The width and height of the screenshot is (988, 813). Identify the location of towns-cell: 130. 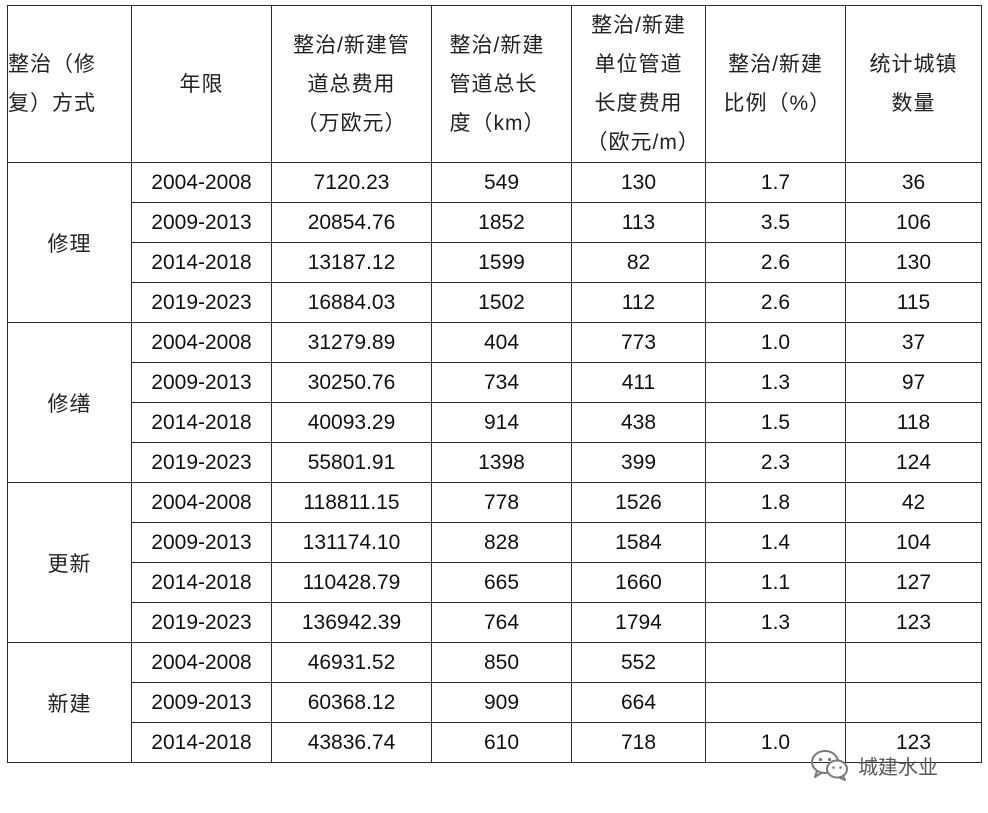
(913, 262).